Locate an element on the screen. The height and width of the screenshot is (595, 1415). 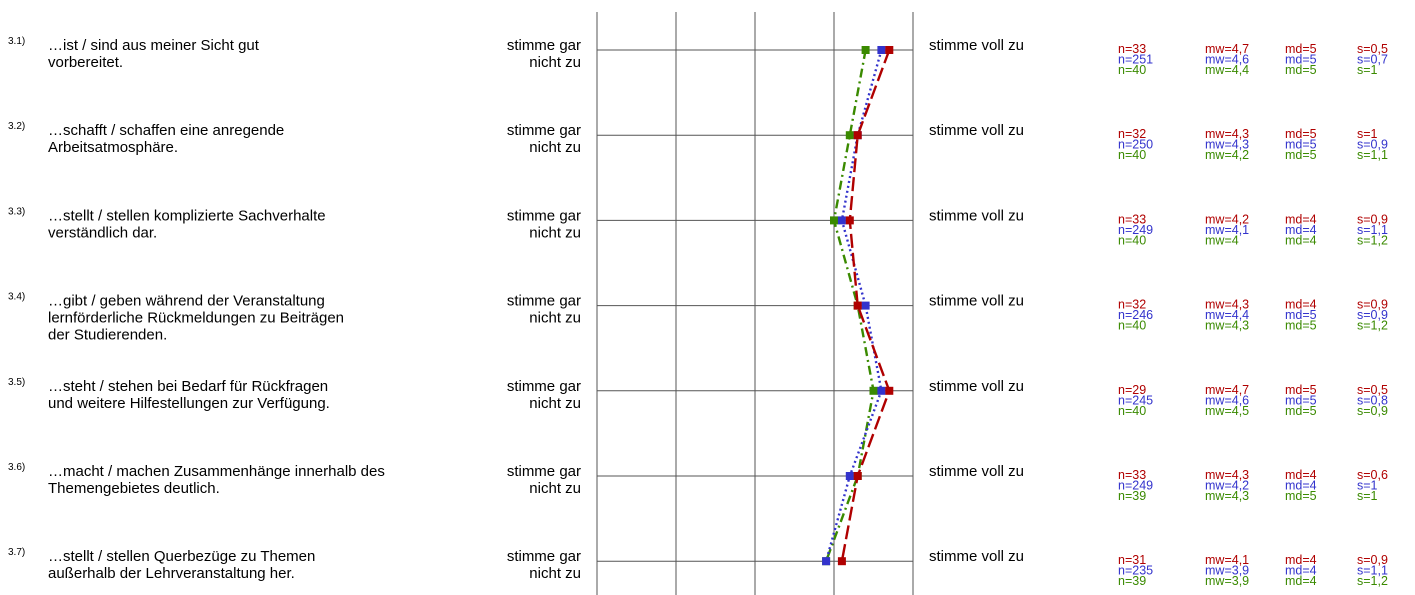
stat-value: n=235 is located at coordinates (1135, 571).